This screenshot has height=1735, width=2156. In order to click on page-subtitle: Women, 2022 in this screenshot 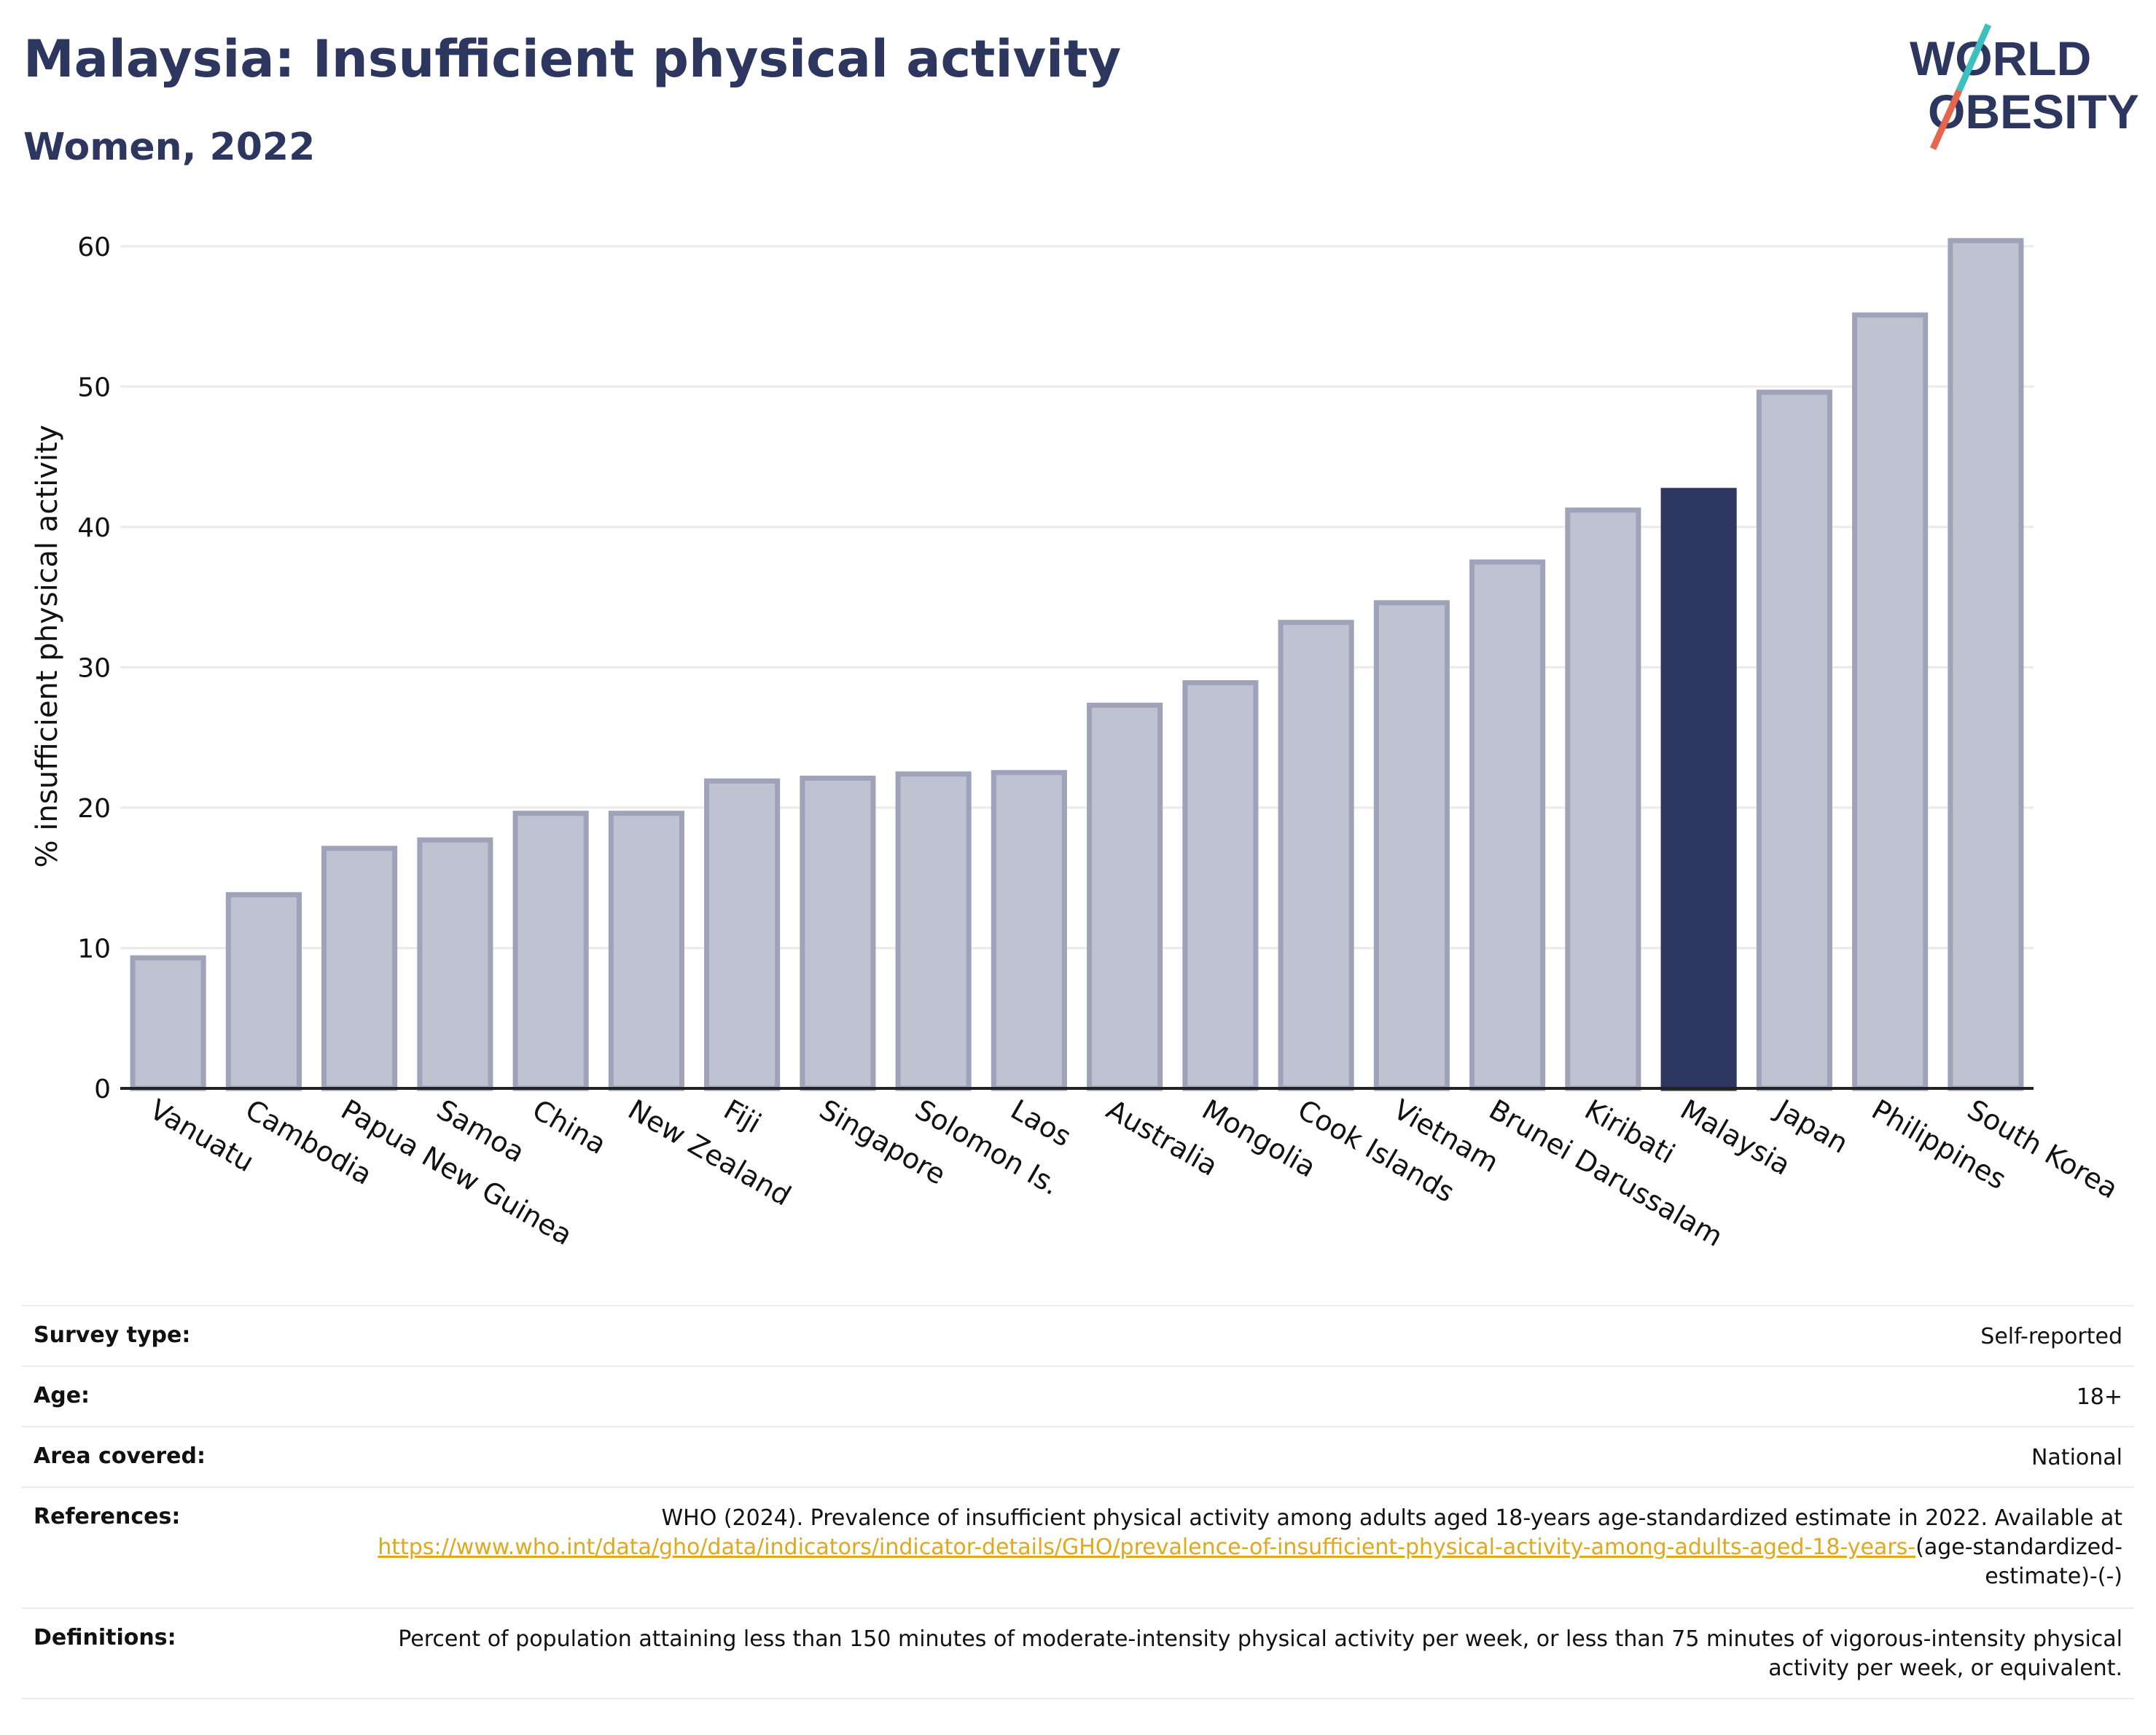, I will do `click(170, 147)`.